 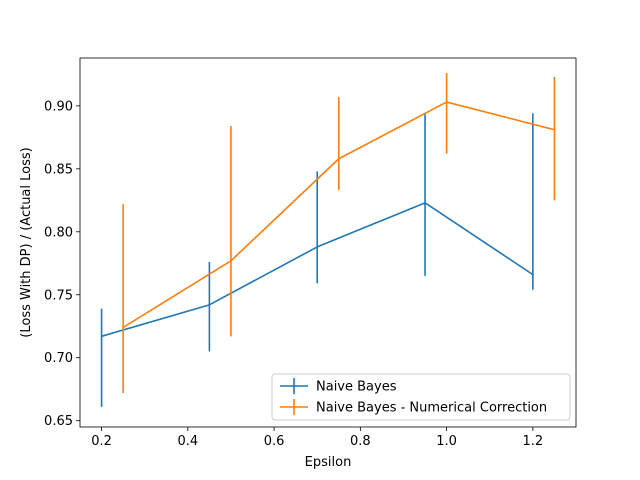 I want to click on y-tick-label: 0.70, so click(x=58, y=358).